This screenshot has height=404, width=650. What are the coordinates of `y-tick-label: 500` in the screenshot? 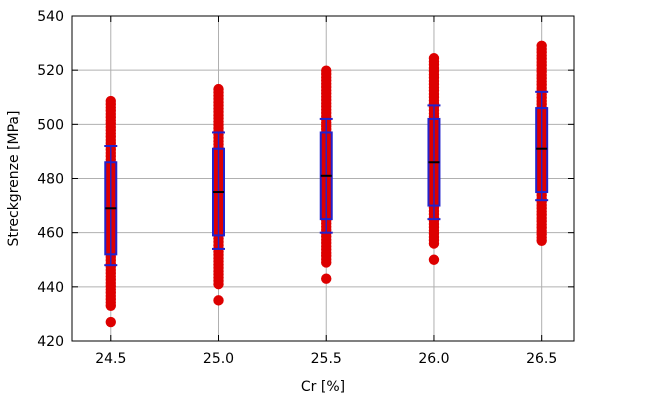 It's located at (50, 125).